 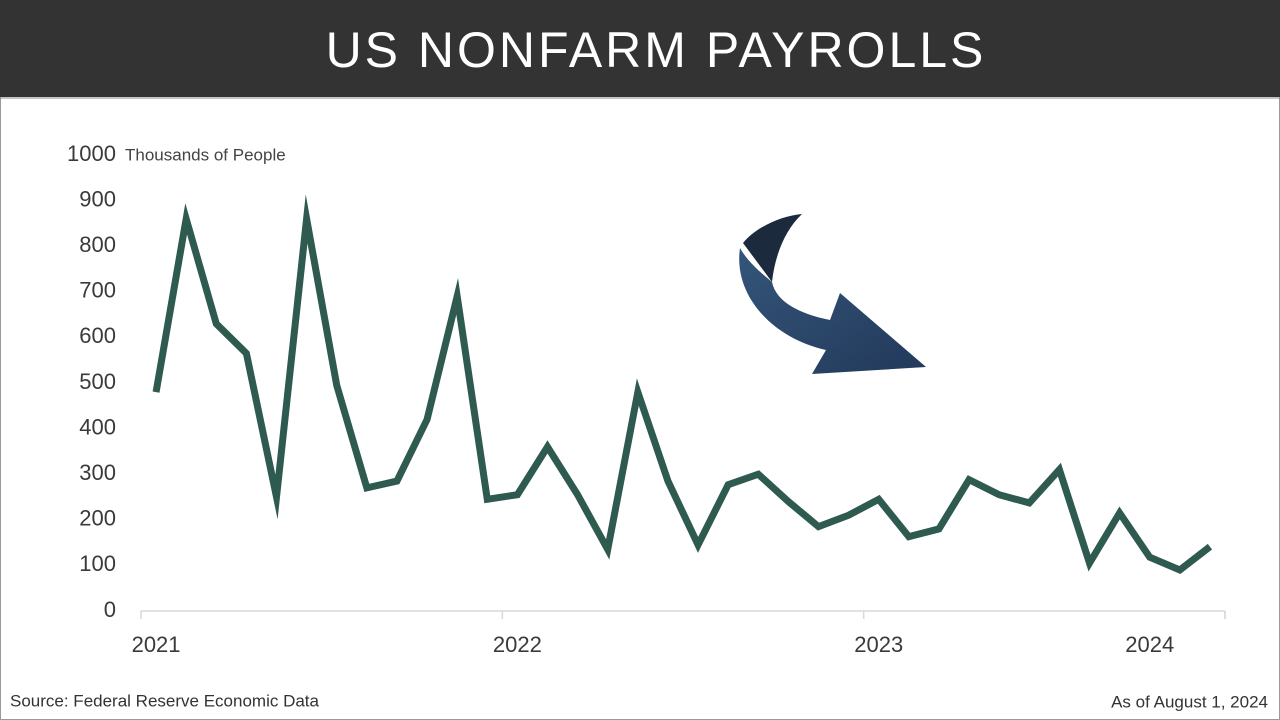 What do you see at coordinates (656, 50) in the screenshot?
I see `chart-title: US NONFARM PAYROLLS` at bounding box center [656, 50].